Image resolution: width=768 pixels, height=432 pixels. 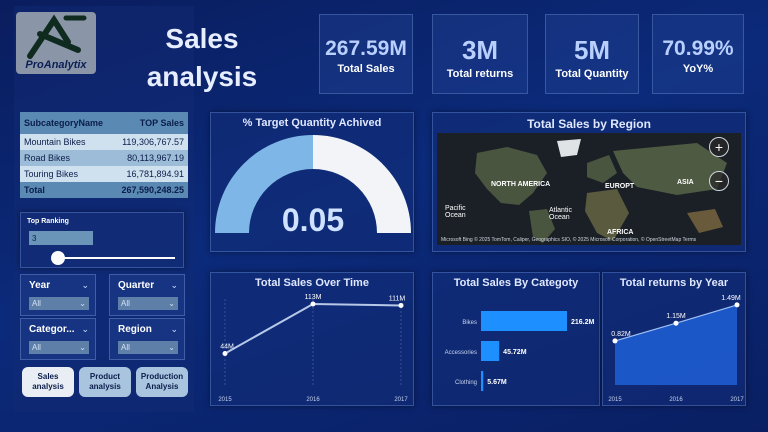 I want to click on chart-title: Total Sales Over Time, so click(x=312, y=283).